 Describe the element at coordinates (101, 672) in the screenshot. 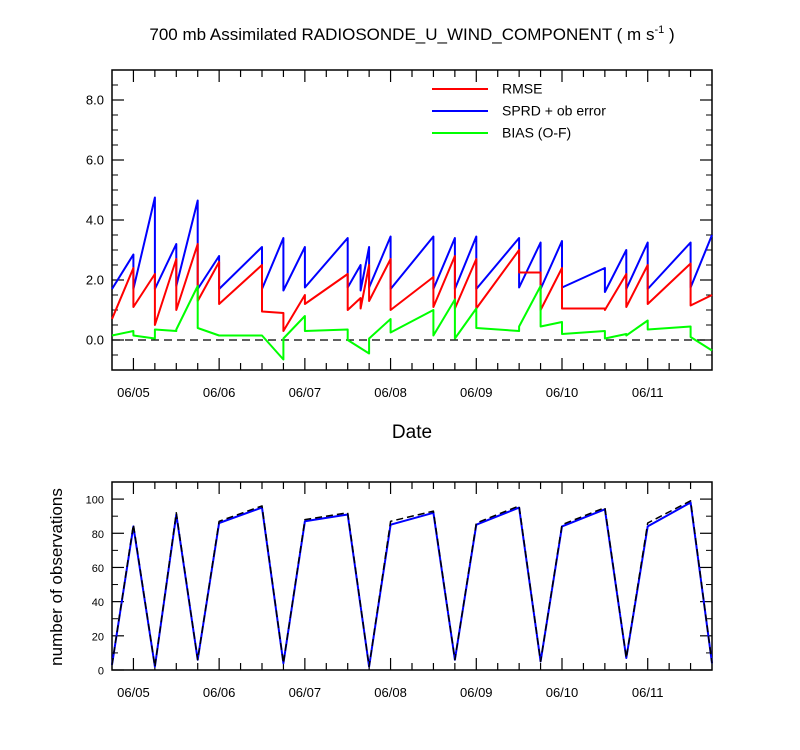

I see `y-tick-label: 0` at that location.